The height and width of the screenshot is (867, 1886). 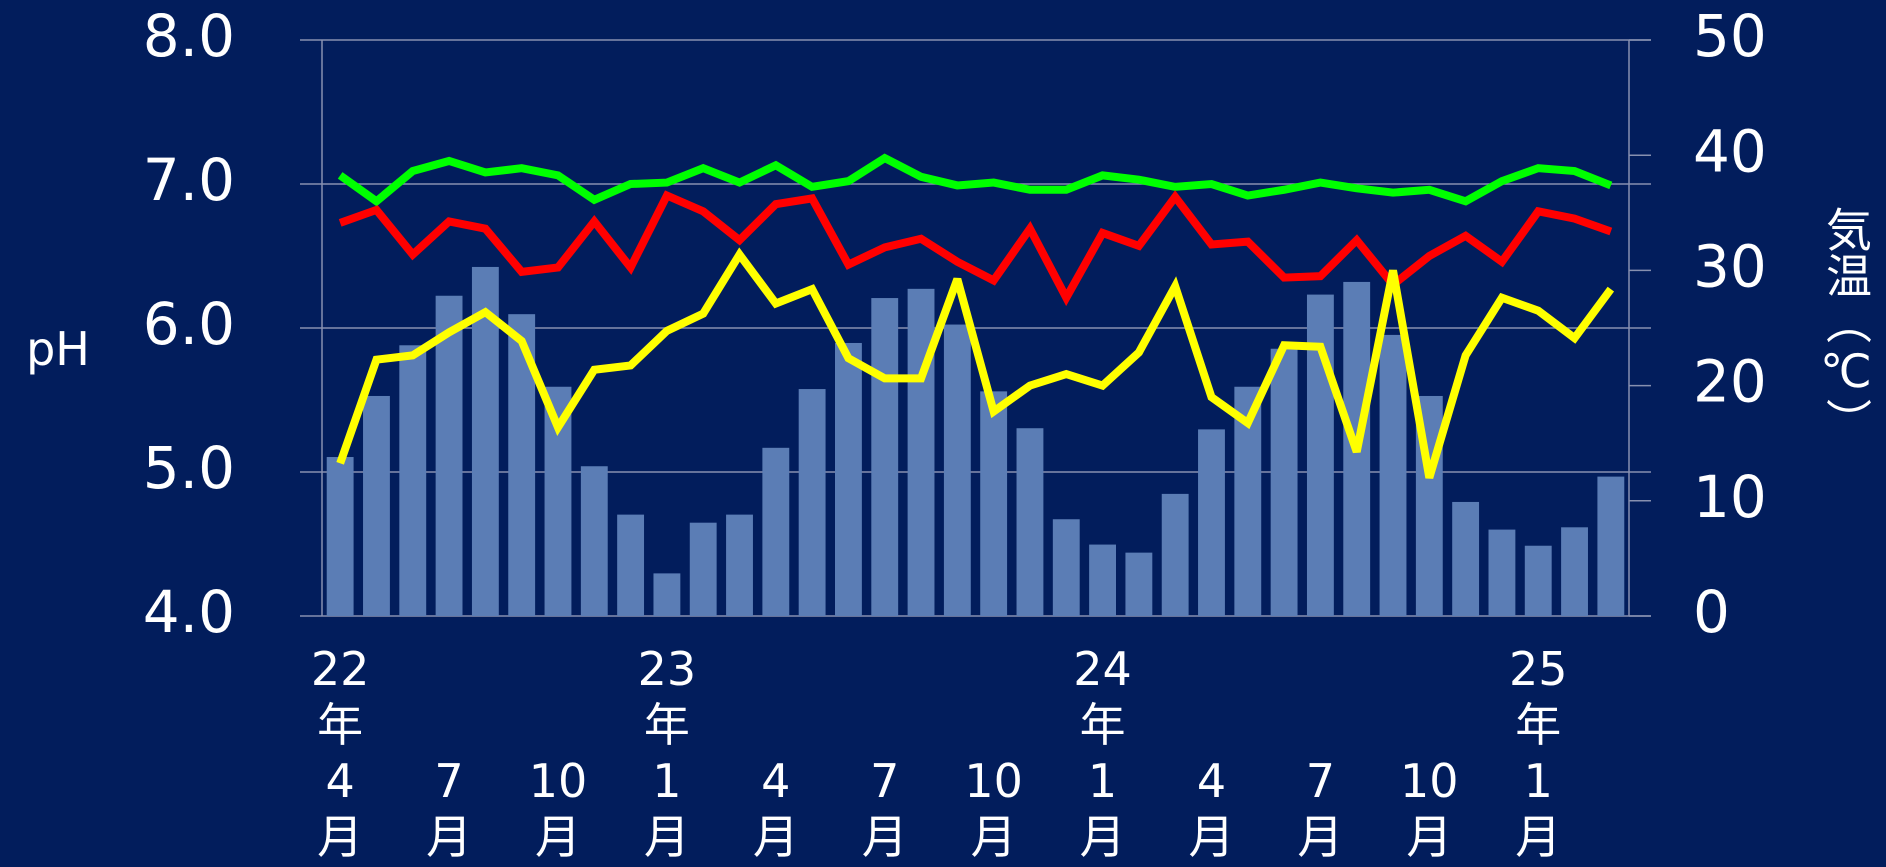 What do you see at coordinates (1538, 753) in the screenshot?
I see `x-tick-label: 25年1月` at bounding box center [1538, 753].